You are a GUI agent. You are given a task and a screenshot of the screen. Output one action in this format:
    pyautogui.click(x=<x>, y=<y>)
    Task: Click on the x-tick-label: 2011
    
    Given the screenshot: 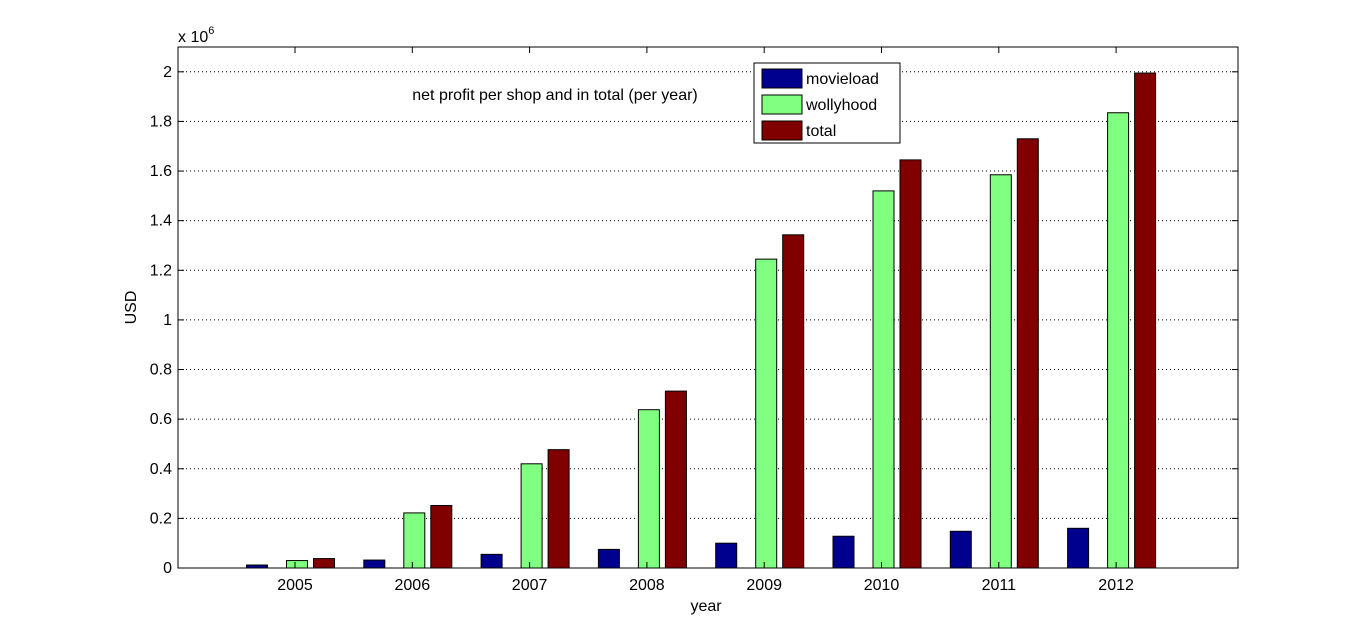 What is the action you would take?
    pyautogui.click(x=999, y=585)
    